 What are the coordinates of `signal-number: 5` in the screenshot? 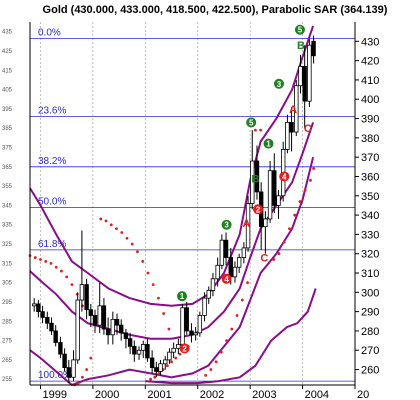 It's located at (300, 30).